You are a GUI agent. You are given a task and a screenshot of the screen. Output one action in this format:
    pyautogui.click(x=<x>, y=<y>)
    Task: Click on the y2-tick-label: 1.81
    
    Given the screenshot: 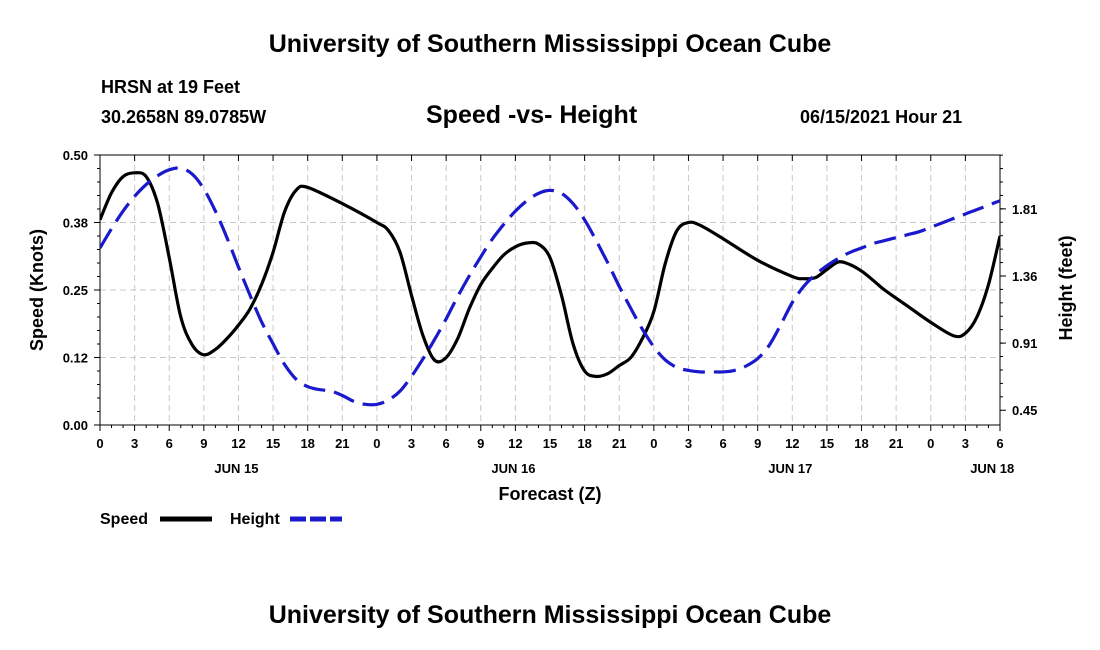 What is the action you would take?
    pyautogui.click(x=1024, y=209)
    